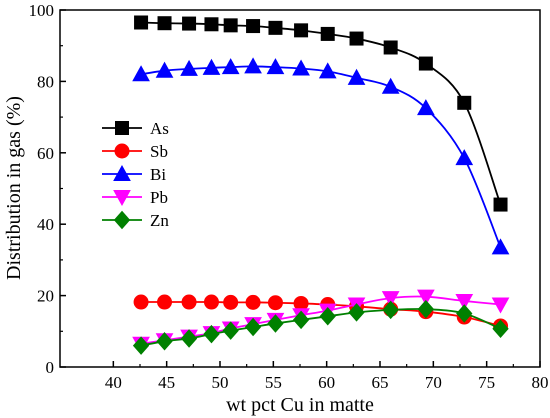  What do you see at coordinates (273, 382) in the screenshot?
I see `x-tick-label: 55` at bounding box center [273, 382].